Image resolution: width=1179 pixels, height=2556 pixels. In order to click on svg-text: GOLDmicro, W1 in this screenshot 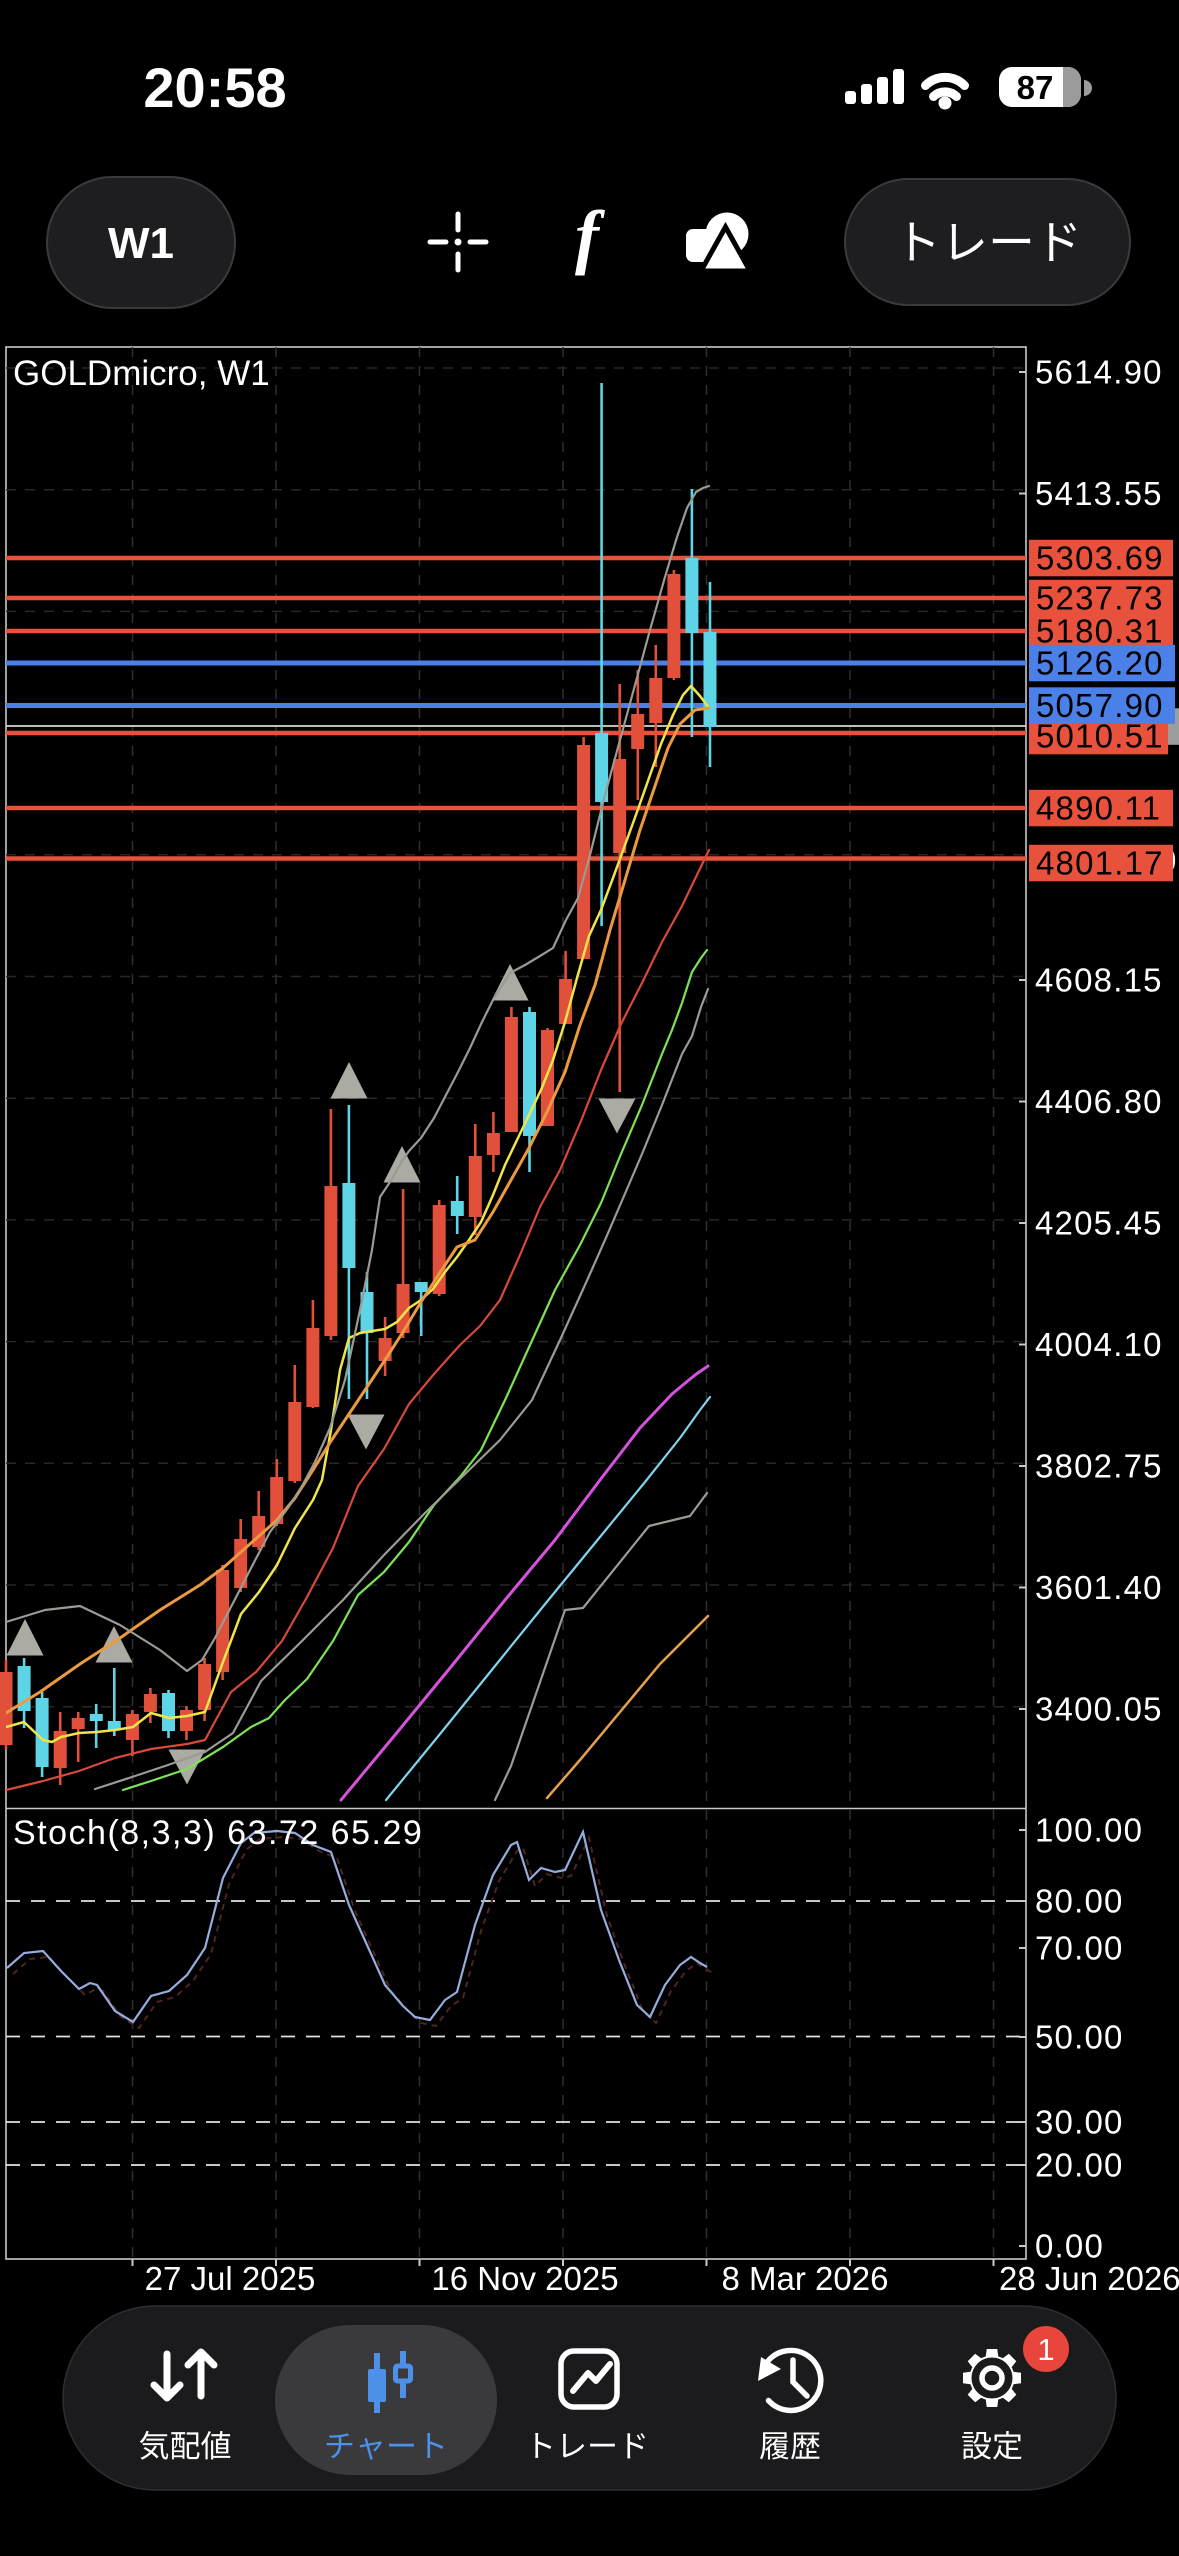, I will do `click(141, 373)`.